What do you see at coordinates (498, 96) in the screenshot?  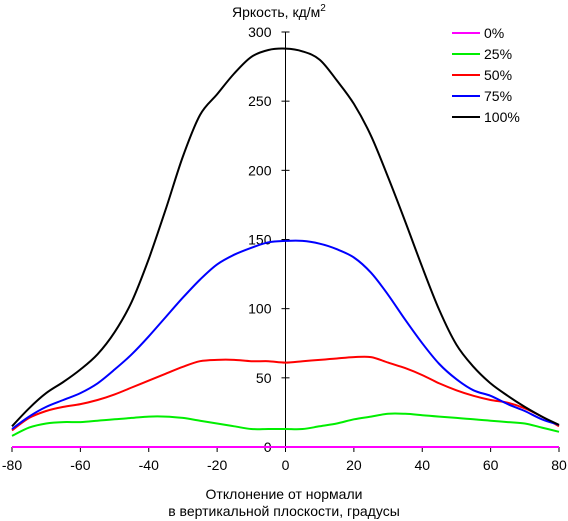 I see `legend-label: 75%` at bounding box center [498, 96].